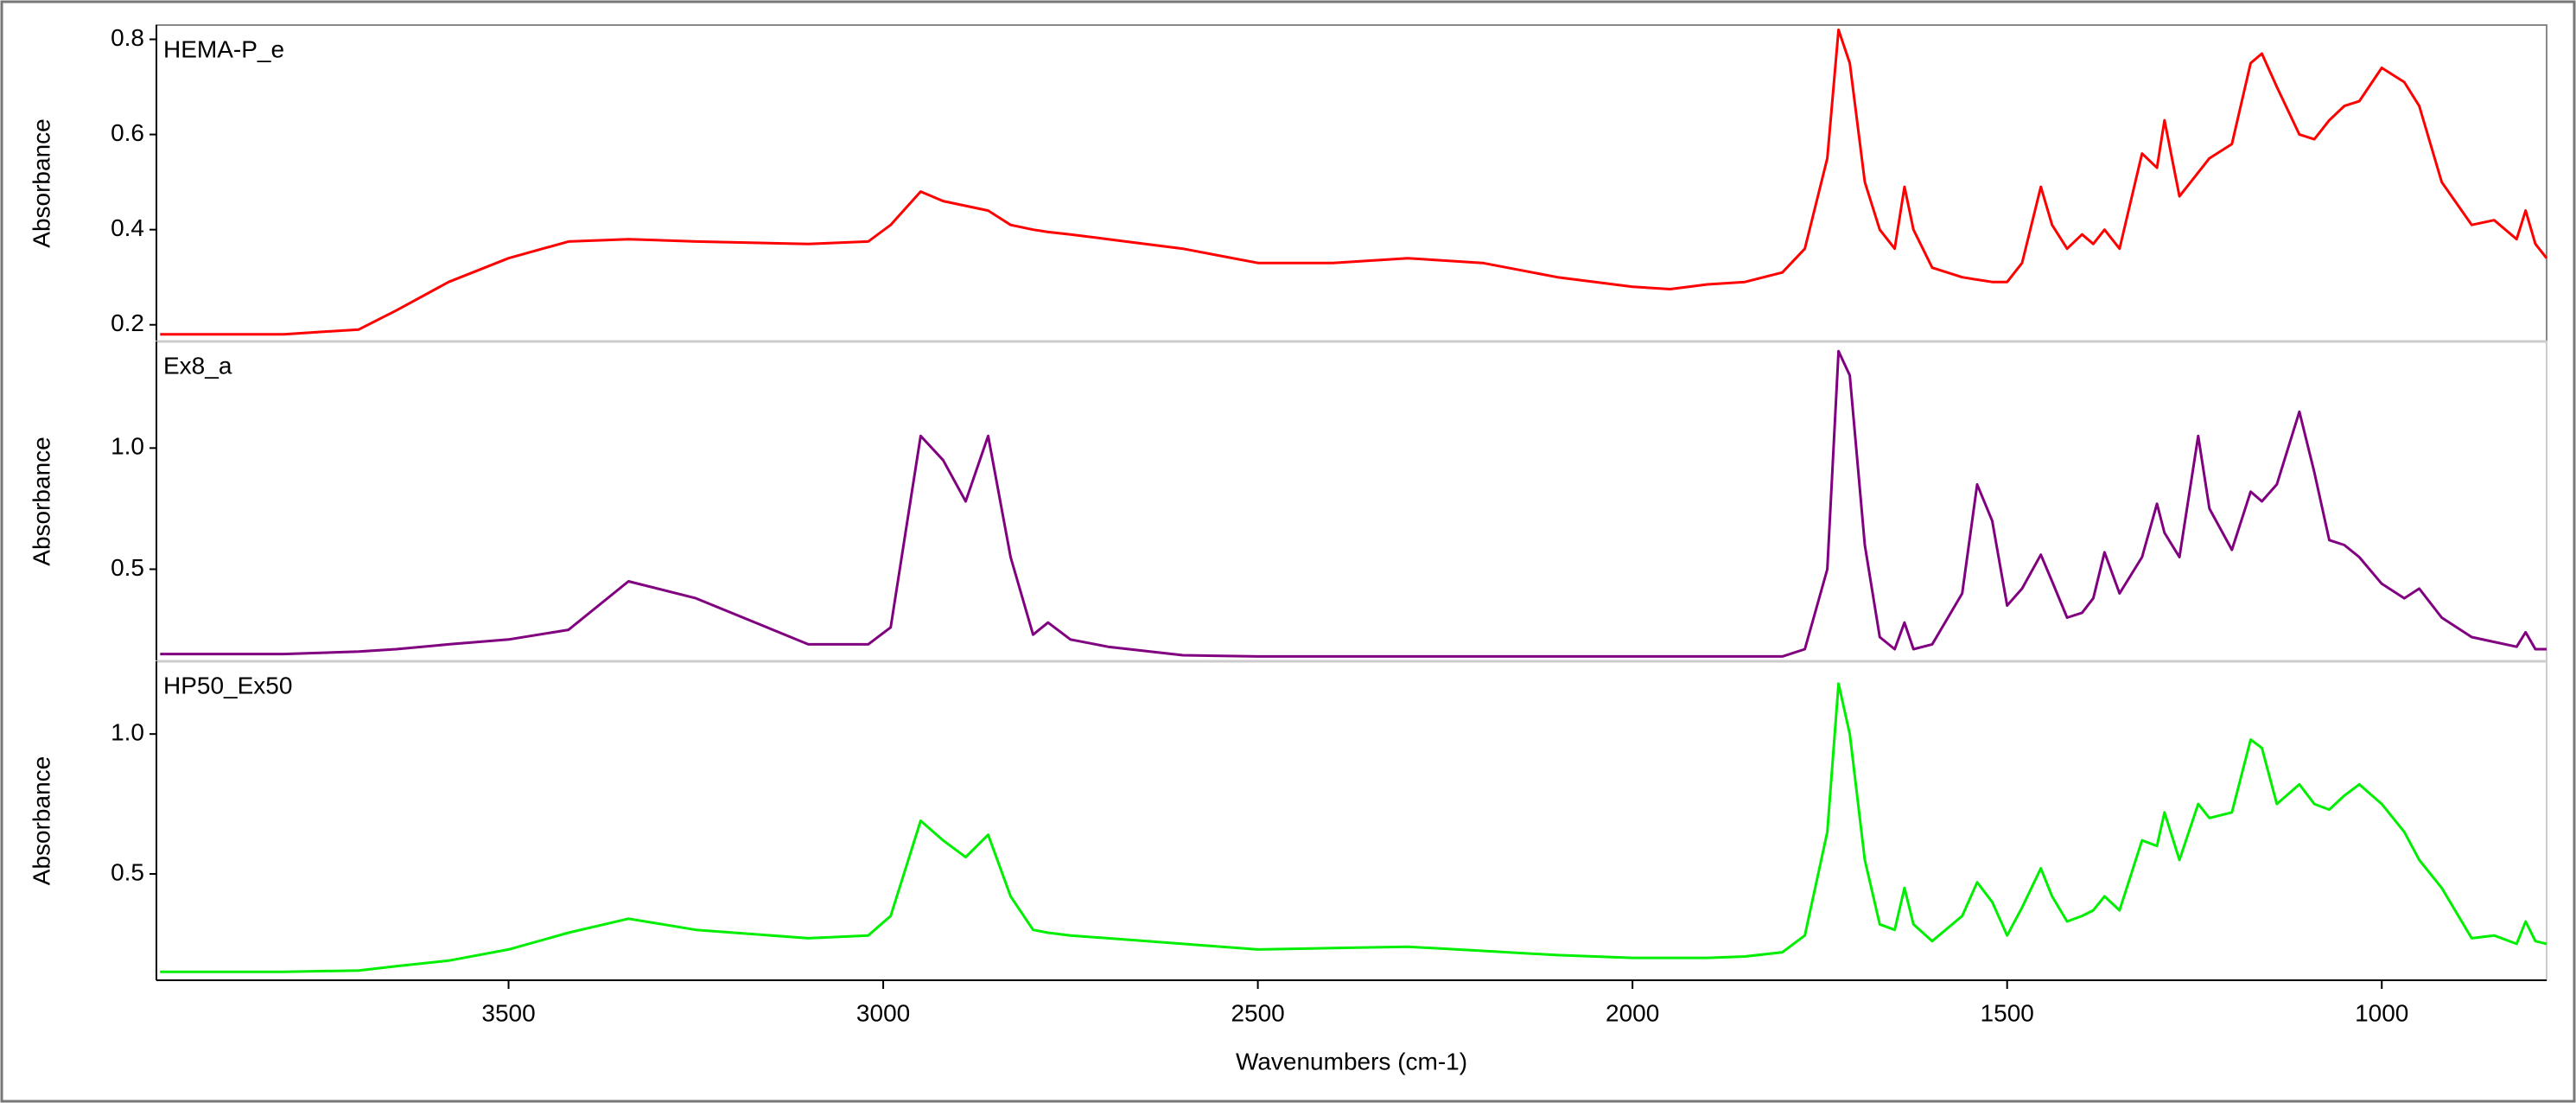  What do you see at coordinates (2008, 1012) in the screenshot?
I see `x-tick-label: 1500` at bounding box center [2008, 1012].